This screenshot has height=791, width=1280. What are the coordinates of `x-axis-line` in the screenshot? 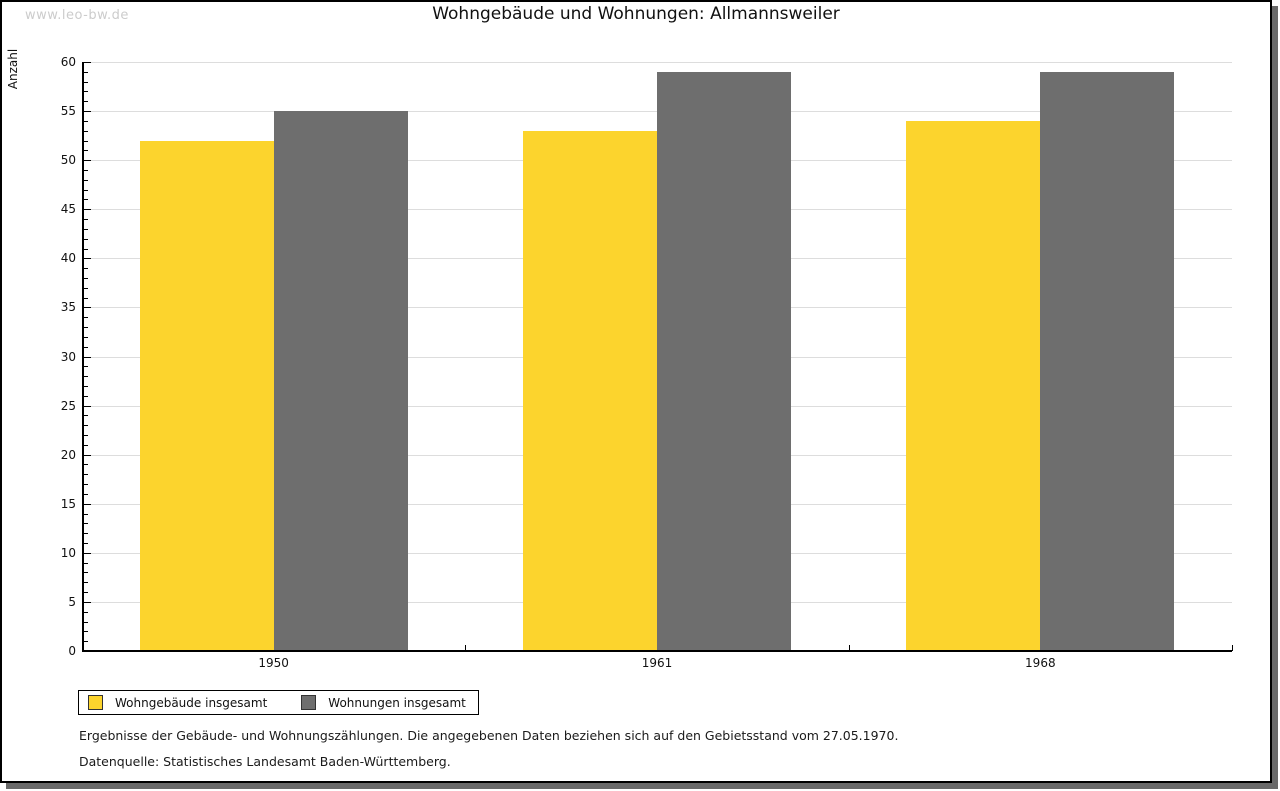 It's located at (657, 651).